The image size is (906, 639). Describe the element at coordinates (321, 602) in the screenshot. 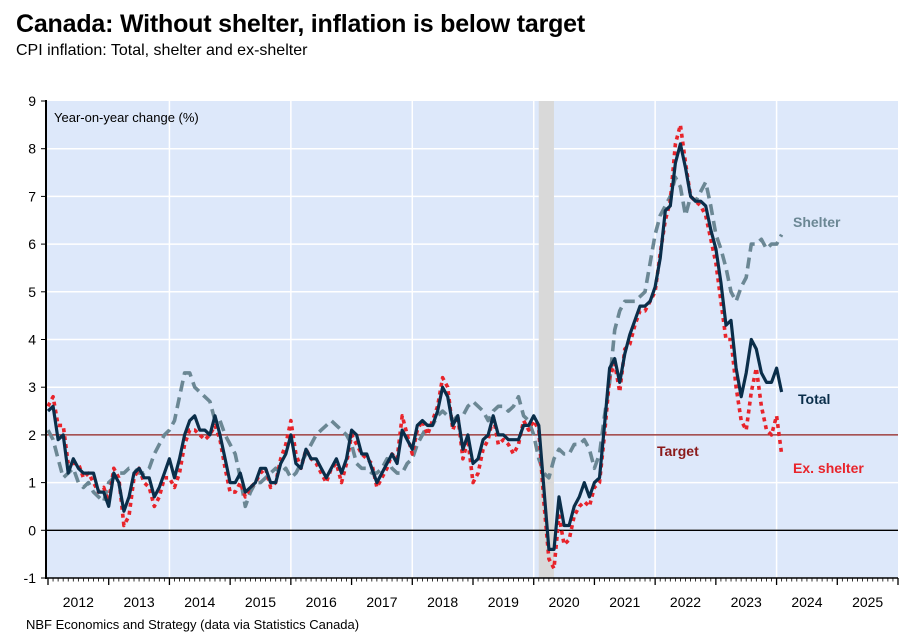

I see `x-tick-label: 2016` at that location.